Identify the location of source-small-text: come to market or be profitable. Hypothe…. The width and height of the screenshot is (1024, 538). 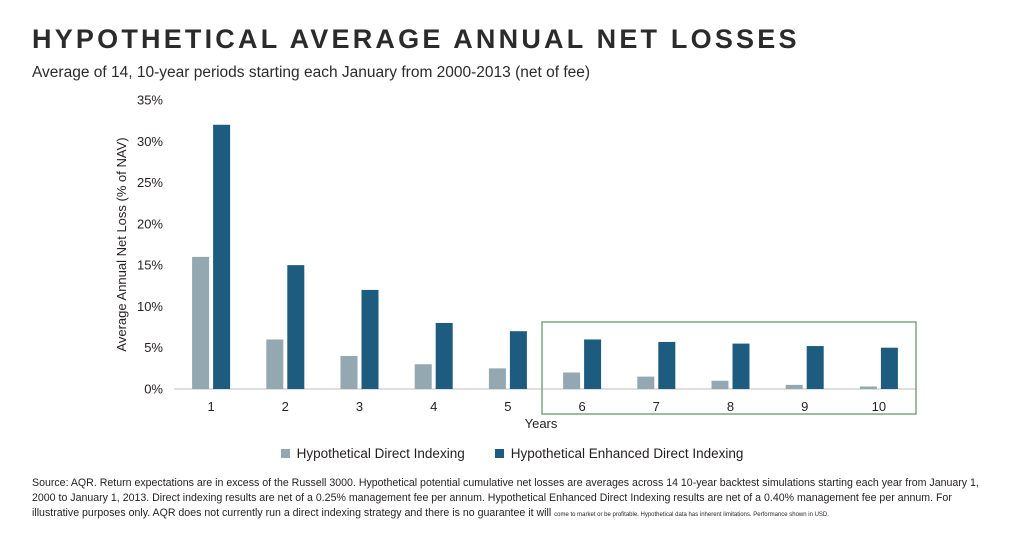
(691, 515).